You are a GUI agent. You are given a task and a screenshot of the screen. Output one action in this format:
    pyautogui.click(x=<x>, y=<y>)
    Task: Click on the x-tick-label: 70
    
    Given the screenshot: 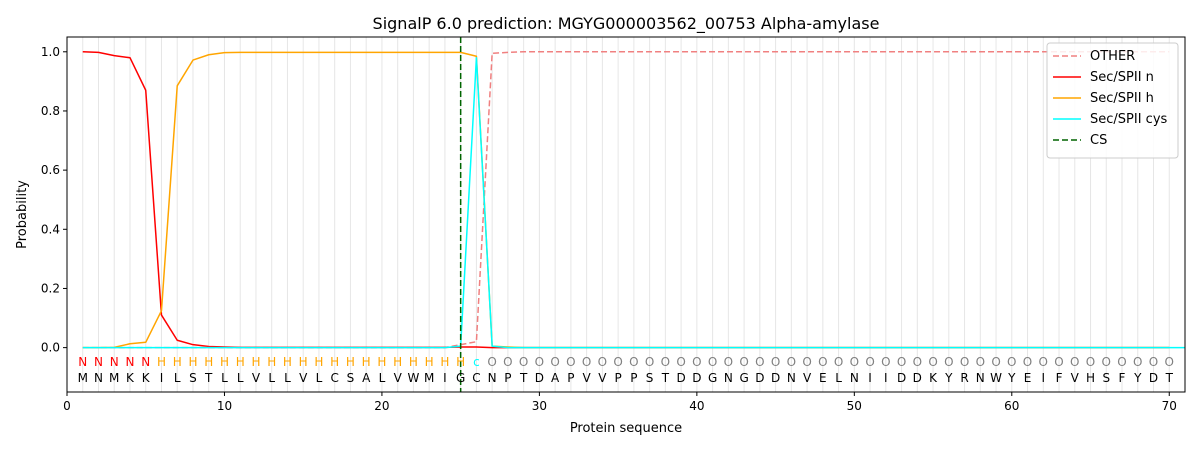 What is the action you would take?
    pyautogui.click(x=1169, y=406)
    